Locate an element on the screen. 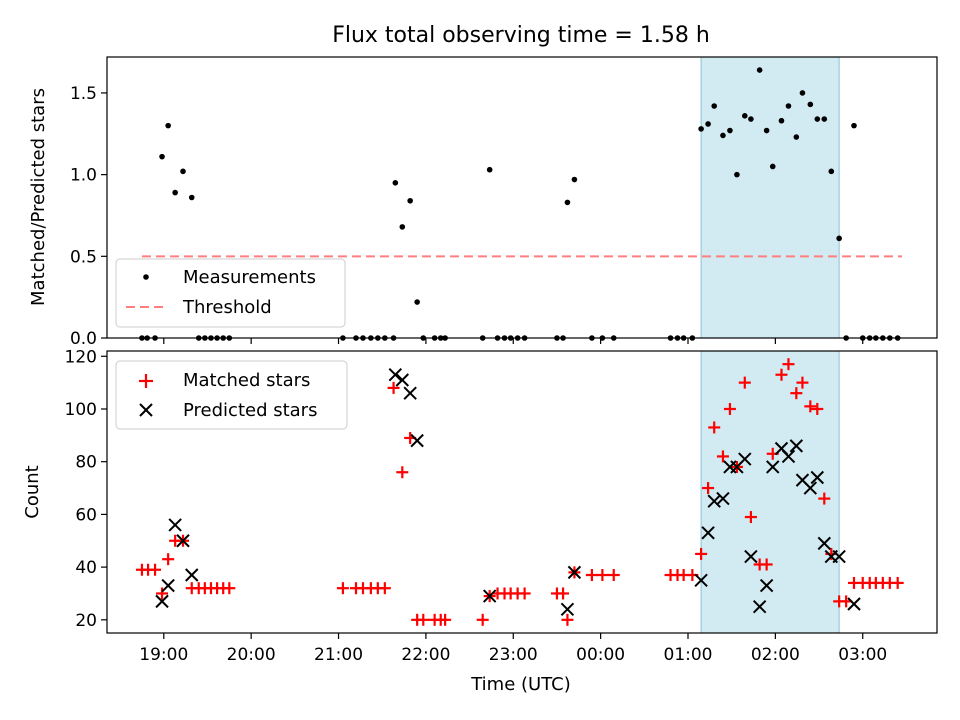  bottom-y-axis-label: Count is located at coordinates (32, 491).